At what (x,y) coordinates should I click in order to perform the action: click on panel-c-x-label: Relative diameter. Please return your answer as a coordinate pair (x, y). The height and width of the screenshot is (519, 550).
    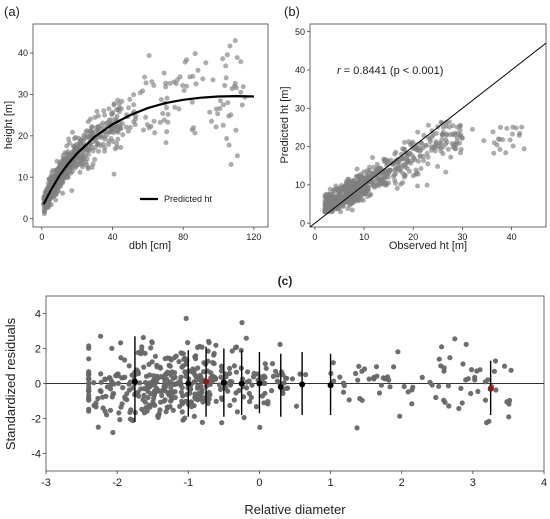
    Looking at the image, I should click on (295, 509).